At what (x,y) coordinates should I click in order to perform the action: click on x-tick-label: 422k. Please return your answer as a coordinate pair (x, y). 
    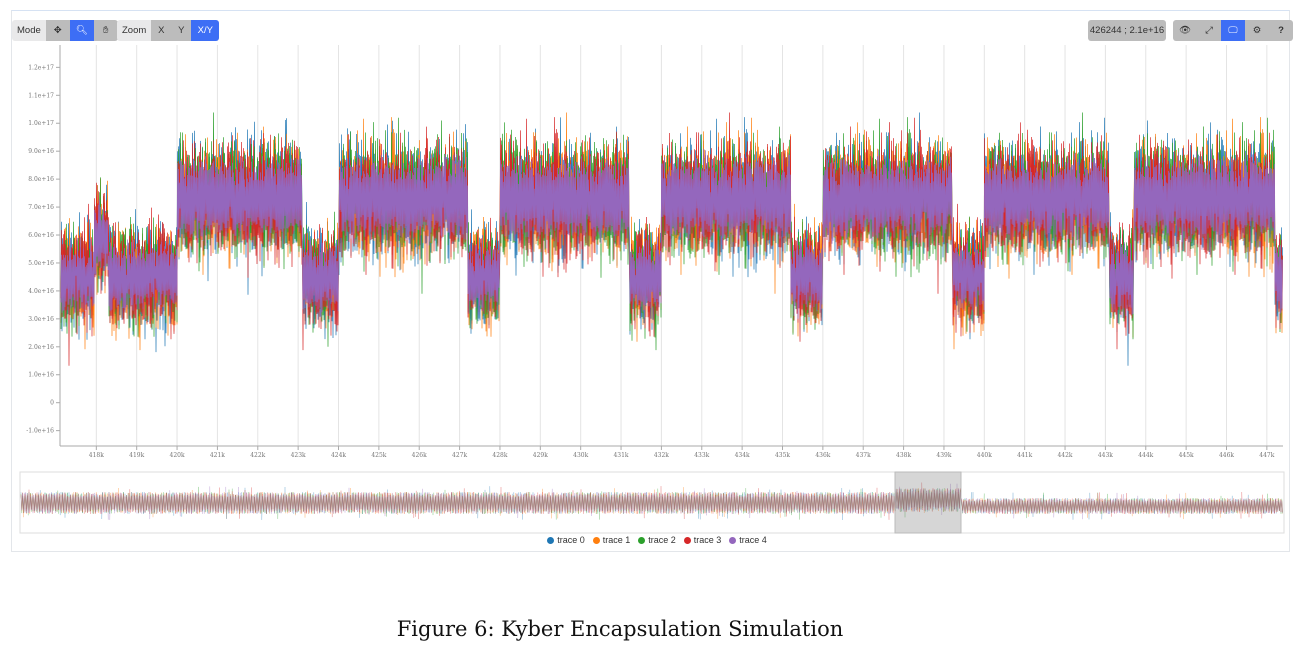
    Looking at the image, I should click on (257, 455).